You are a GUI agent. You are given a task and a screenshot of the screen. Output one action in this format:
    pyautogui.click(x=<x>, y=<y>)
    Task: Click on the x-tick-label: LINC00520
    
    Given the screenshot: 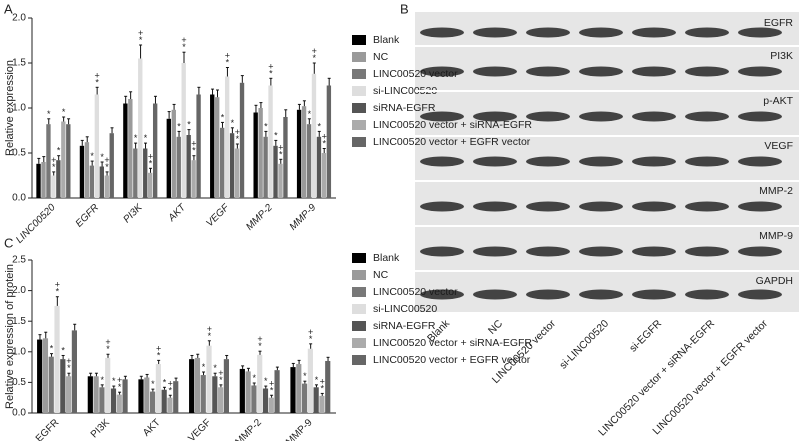 What is the action you would take?
    pyautogui.click(x=36, y=224)
    